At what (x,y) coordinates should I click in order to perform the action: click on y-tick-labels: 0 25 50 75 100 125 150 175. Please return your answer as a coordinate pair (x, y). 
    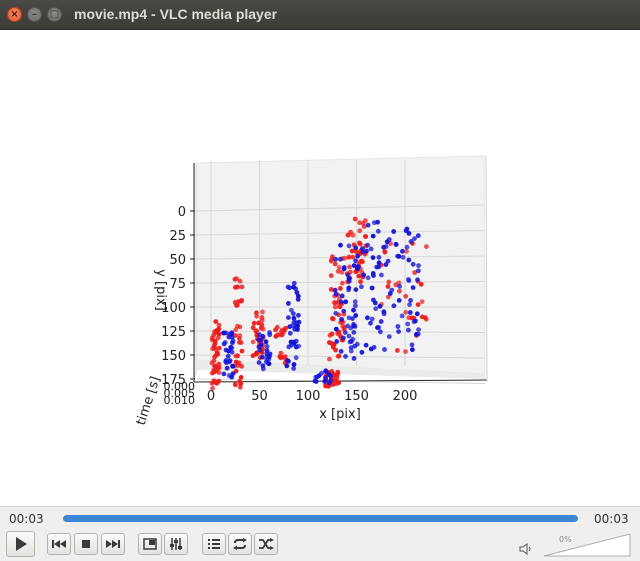
    Looking at the image, I should click on (178, 296).